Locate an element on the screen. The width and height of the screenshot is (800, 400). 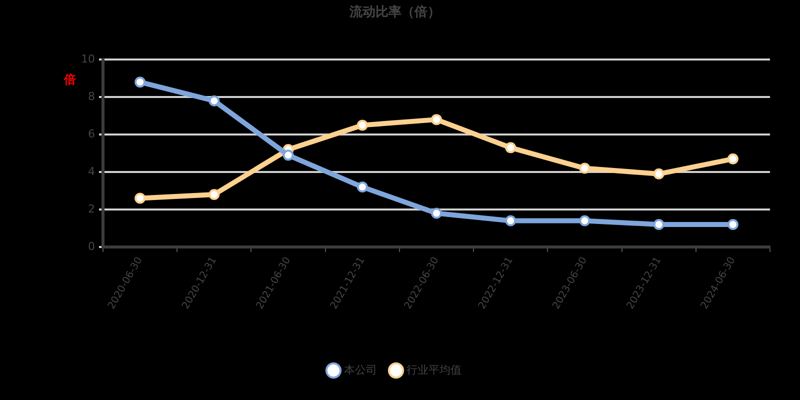
y-tick-label: 6 is located at coordinates (91, 133).